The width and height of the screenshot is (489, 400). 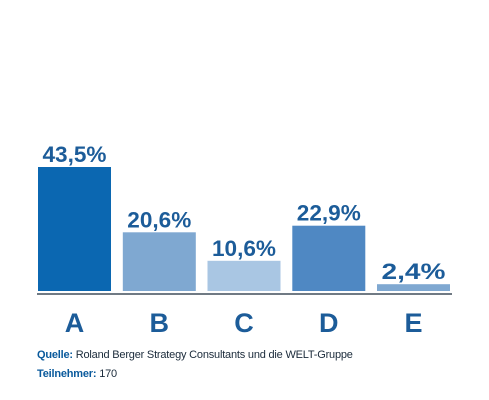 What do you see at coordinates (413, 287) in the screenshot?
I see `bar-e` at bounding box center [413, 287].